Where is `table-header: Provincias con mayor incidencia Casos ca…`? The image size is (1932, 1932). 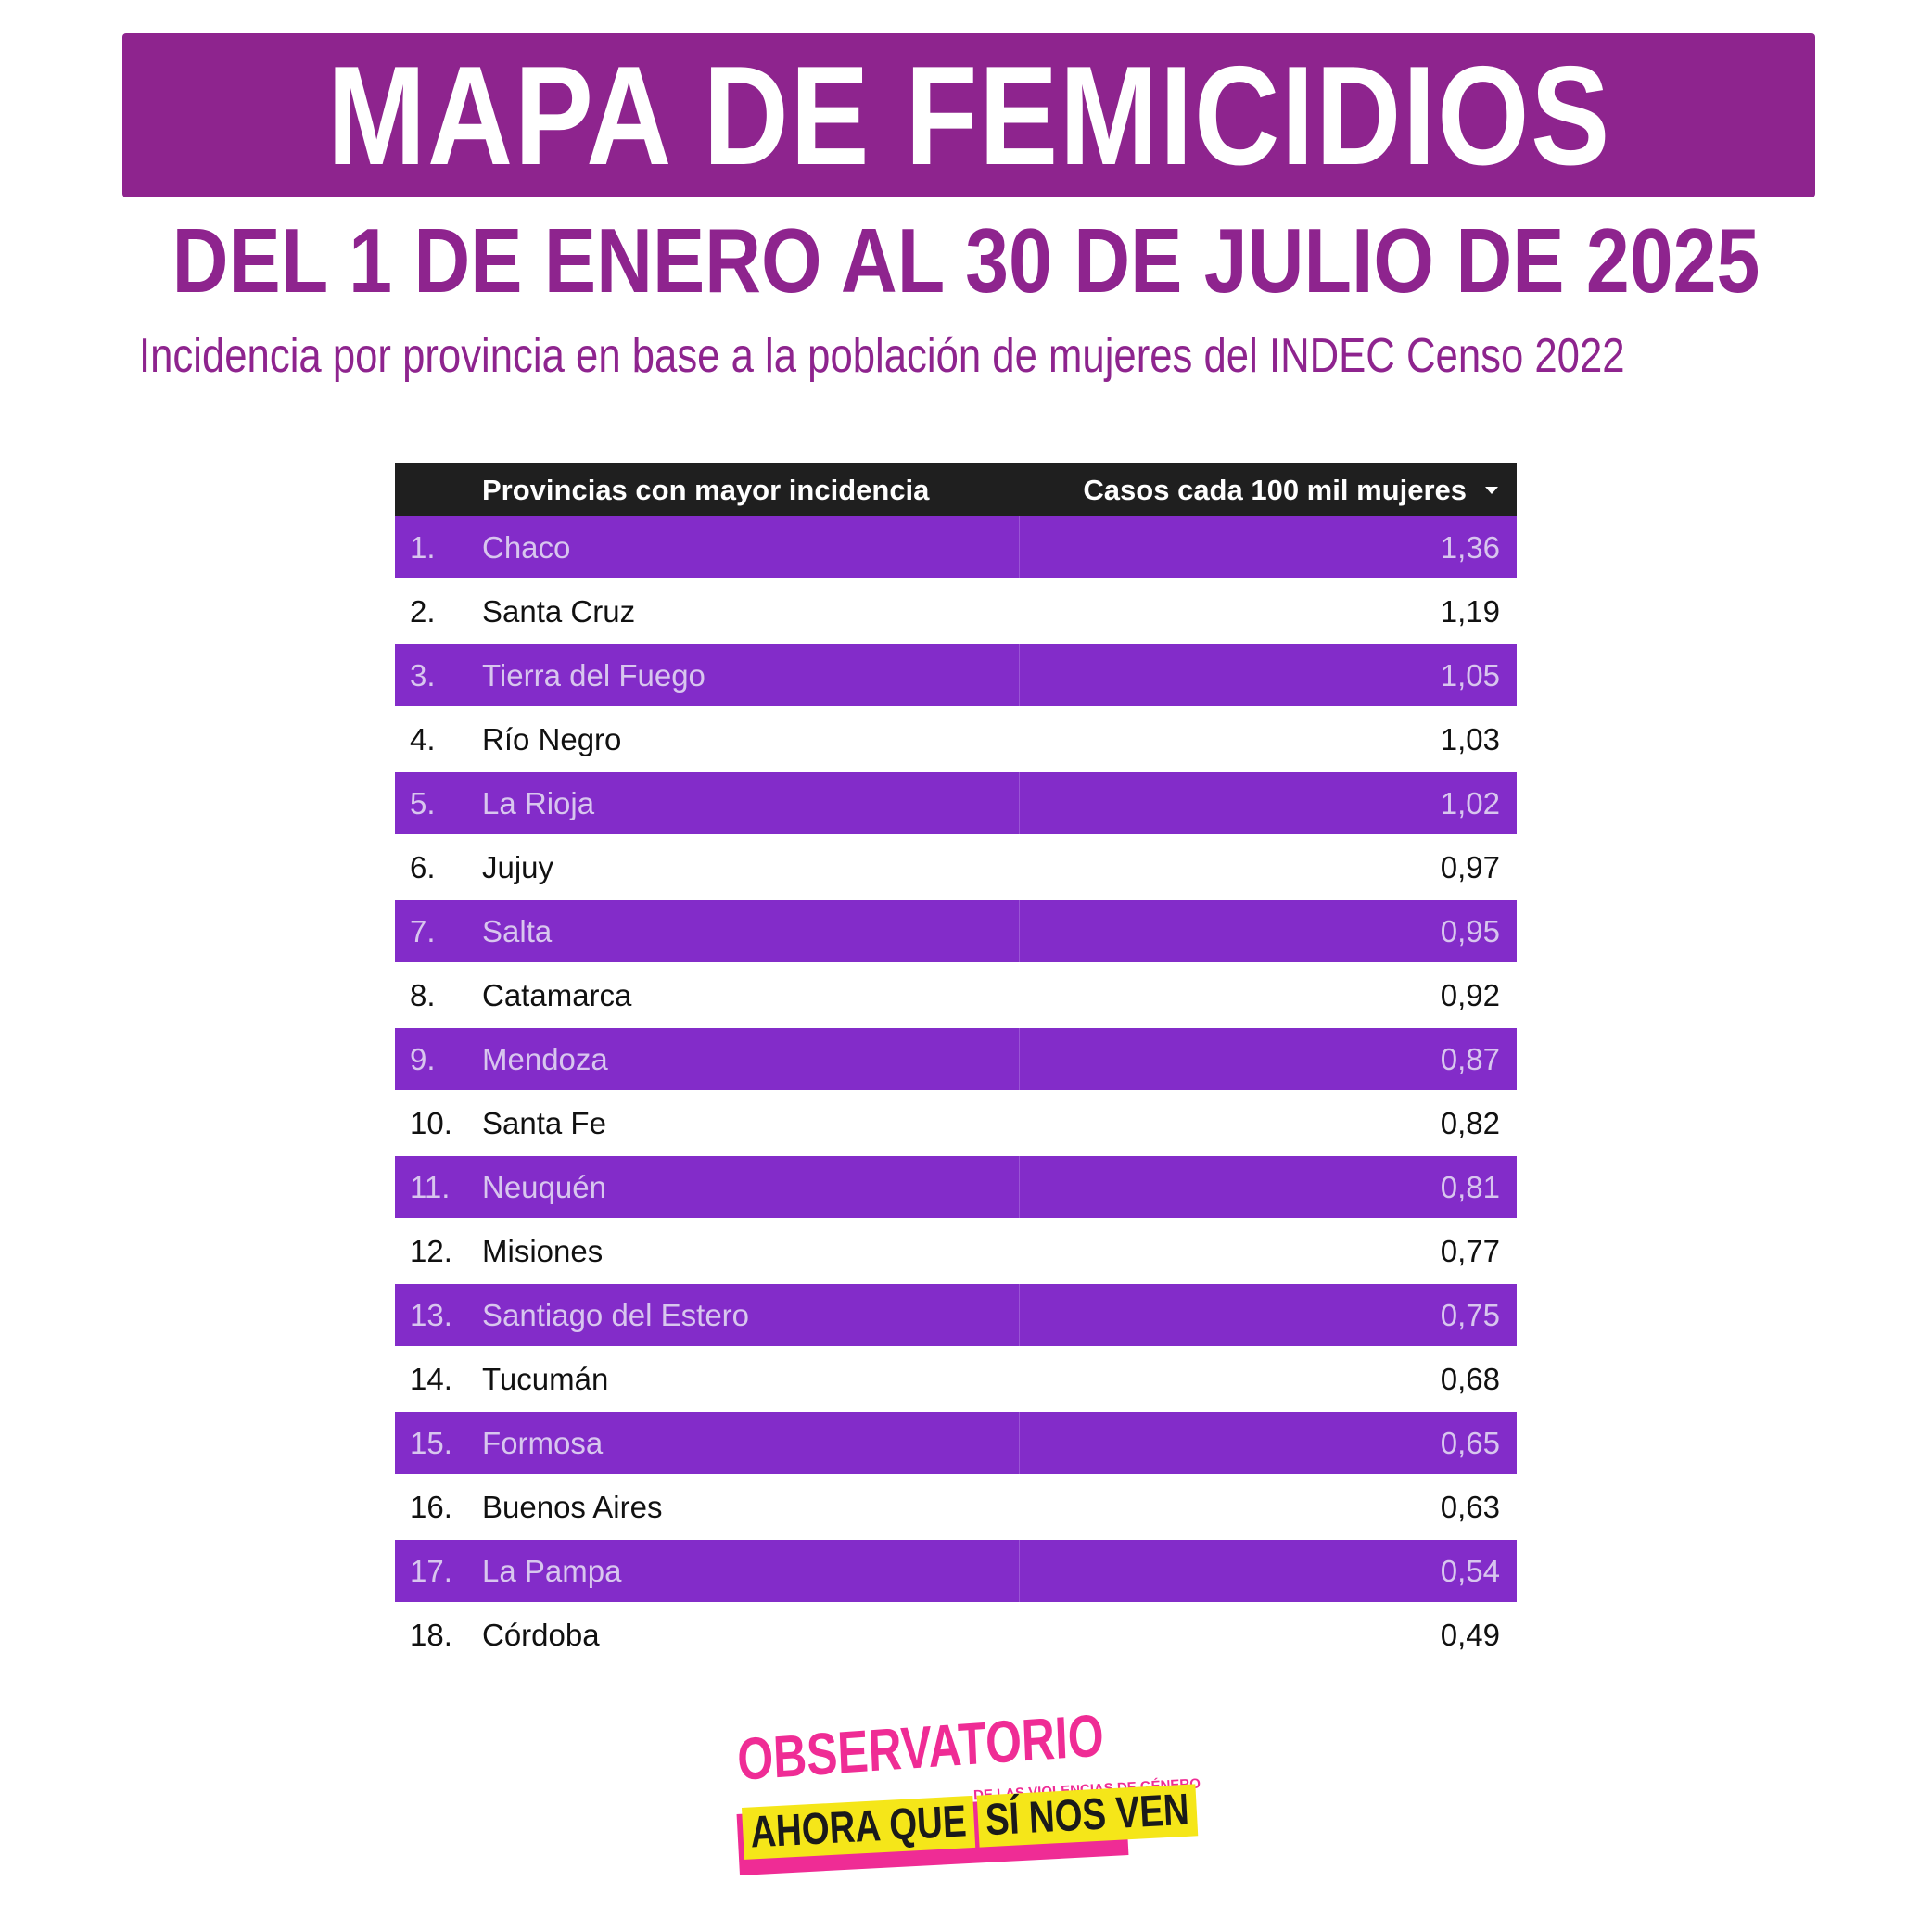
table-header: Provincias con mayor incidencia Casos ca… is located at coordinates (956, 489).